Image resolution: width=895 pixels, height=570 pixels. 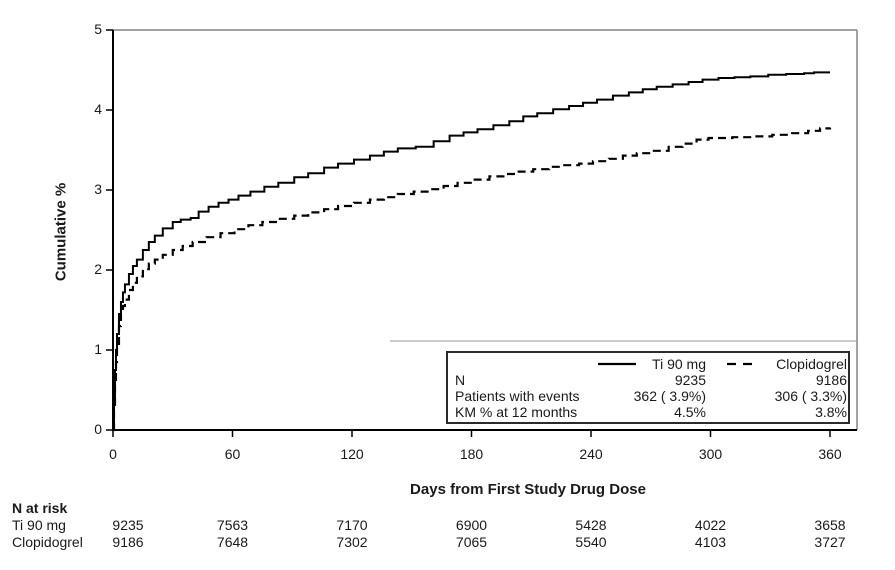 What do you see at coordinates (710, 525) in the screenshot?
I see `n-at-risk-value: 4022` at bounding box center [710, 525].